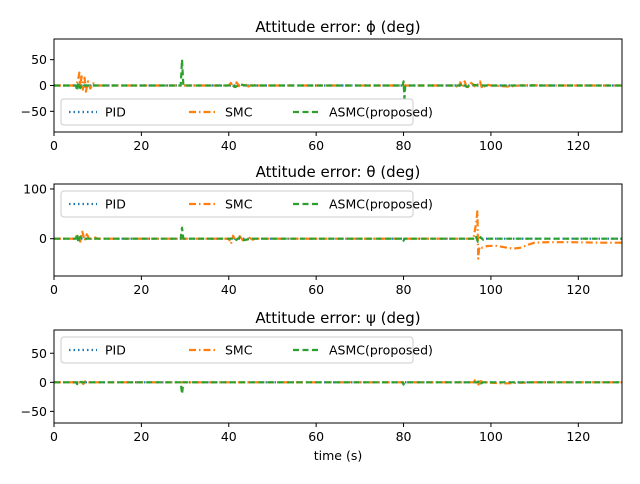  I want to click on y-tick-label: 100, so click(35, 188).